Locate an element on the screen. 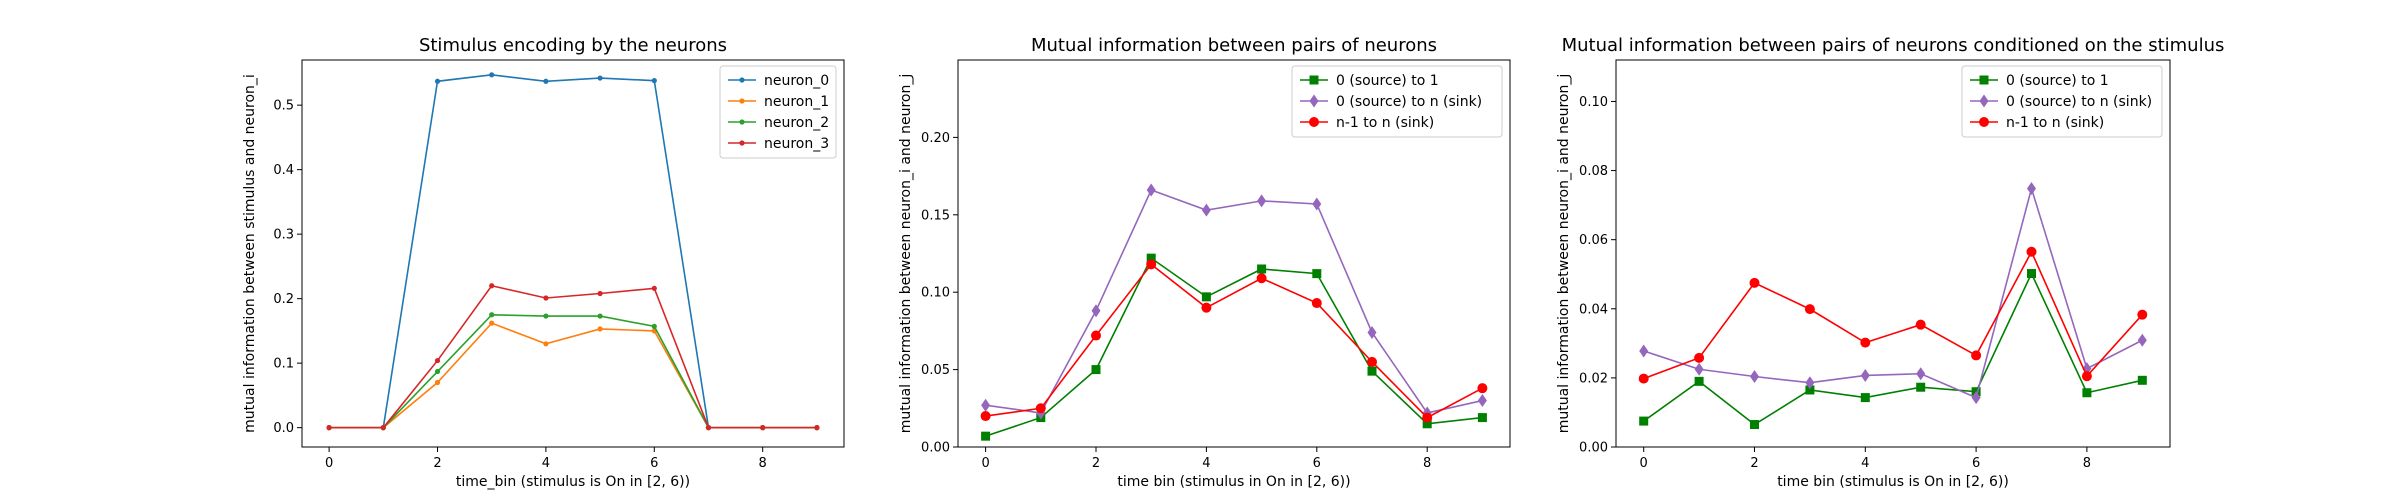 The image size is (2400, 500). x-axis-label: time bin (stimulus in On in [2, 6)) is located at coordinates (1233, 482).